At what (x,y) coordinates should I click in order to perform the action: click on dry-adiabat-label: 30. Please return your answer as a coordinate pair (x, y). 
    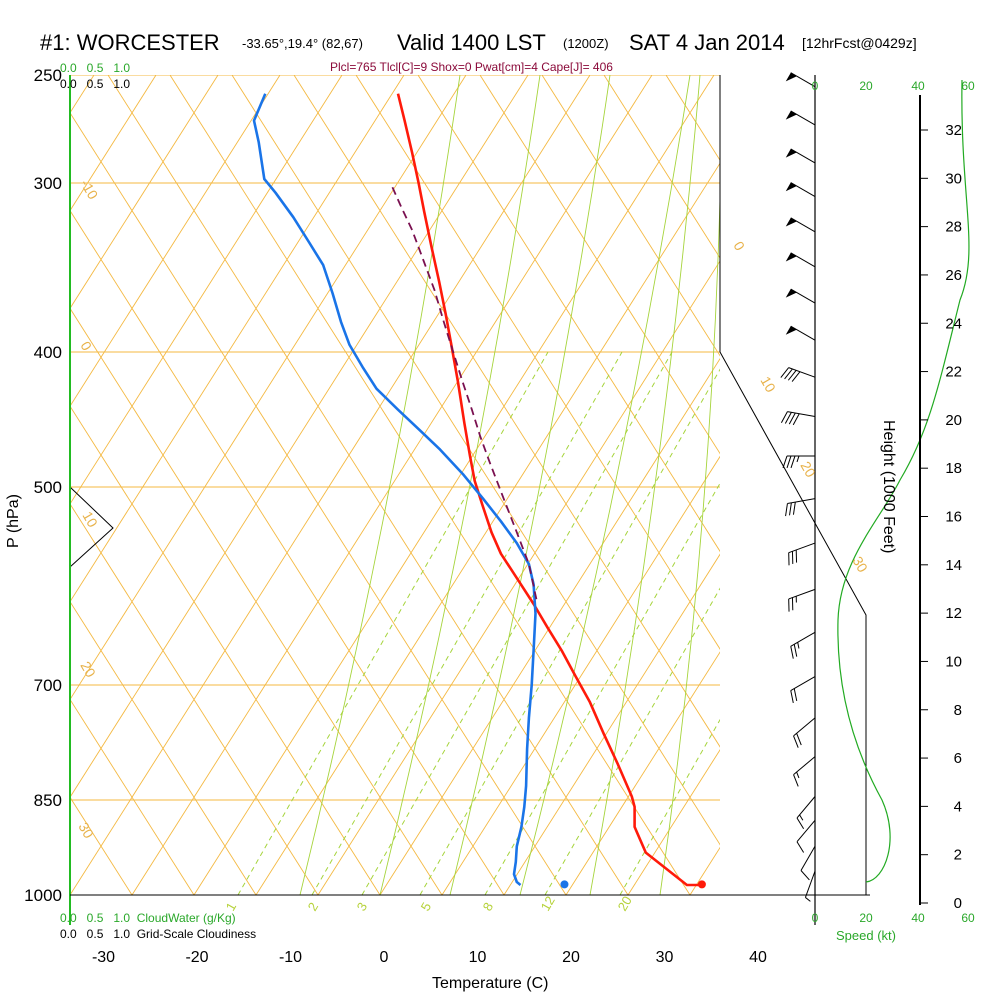
    Looking at the image, I should click on (86, 831).